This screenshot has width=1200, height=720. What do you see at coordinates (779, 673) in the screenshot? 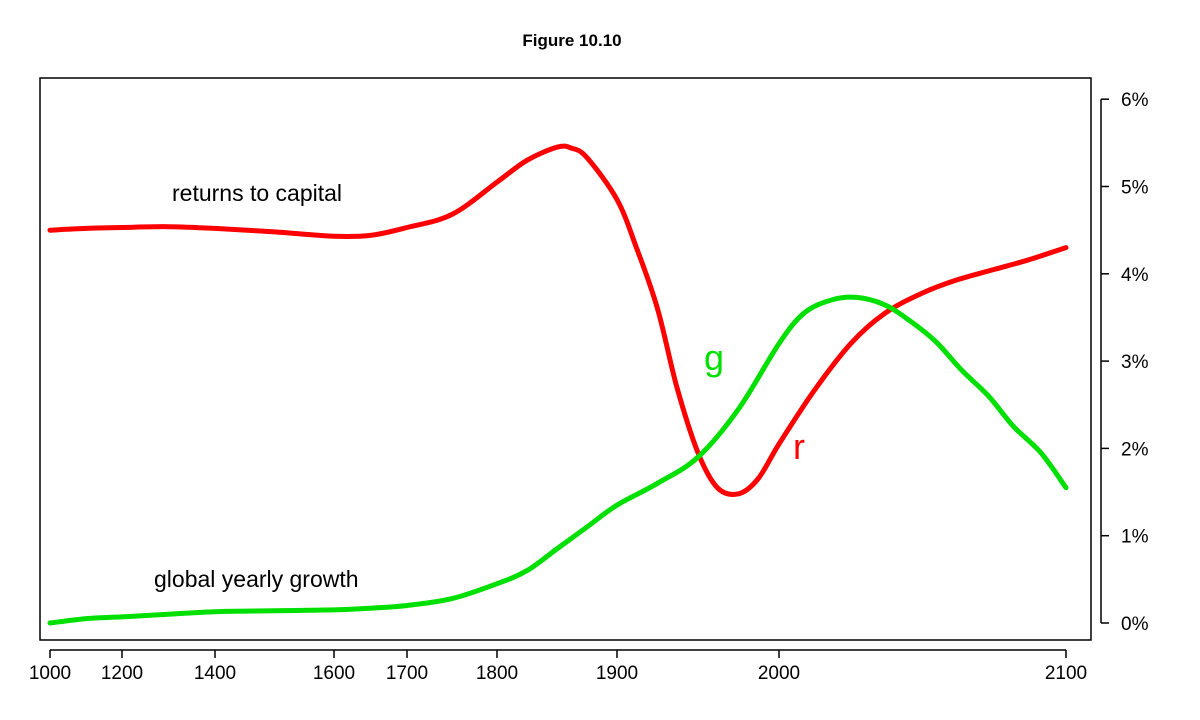
I see `x-tick-label: 2000` at bounding box center [779, 673].